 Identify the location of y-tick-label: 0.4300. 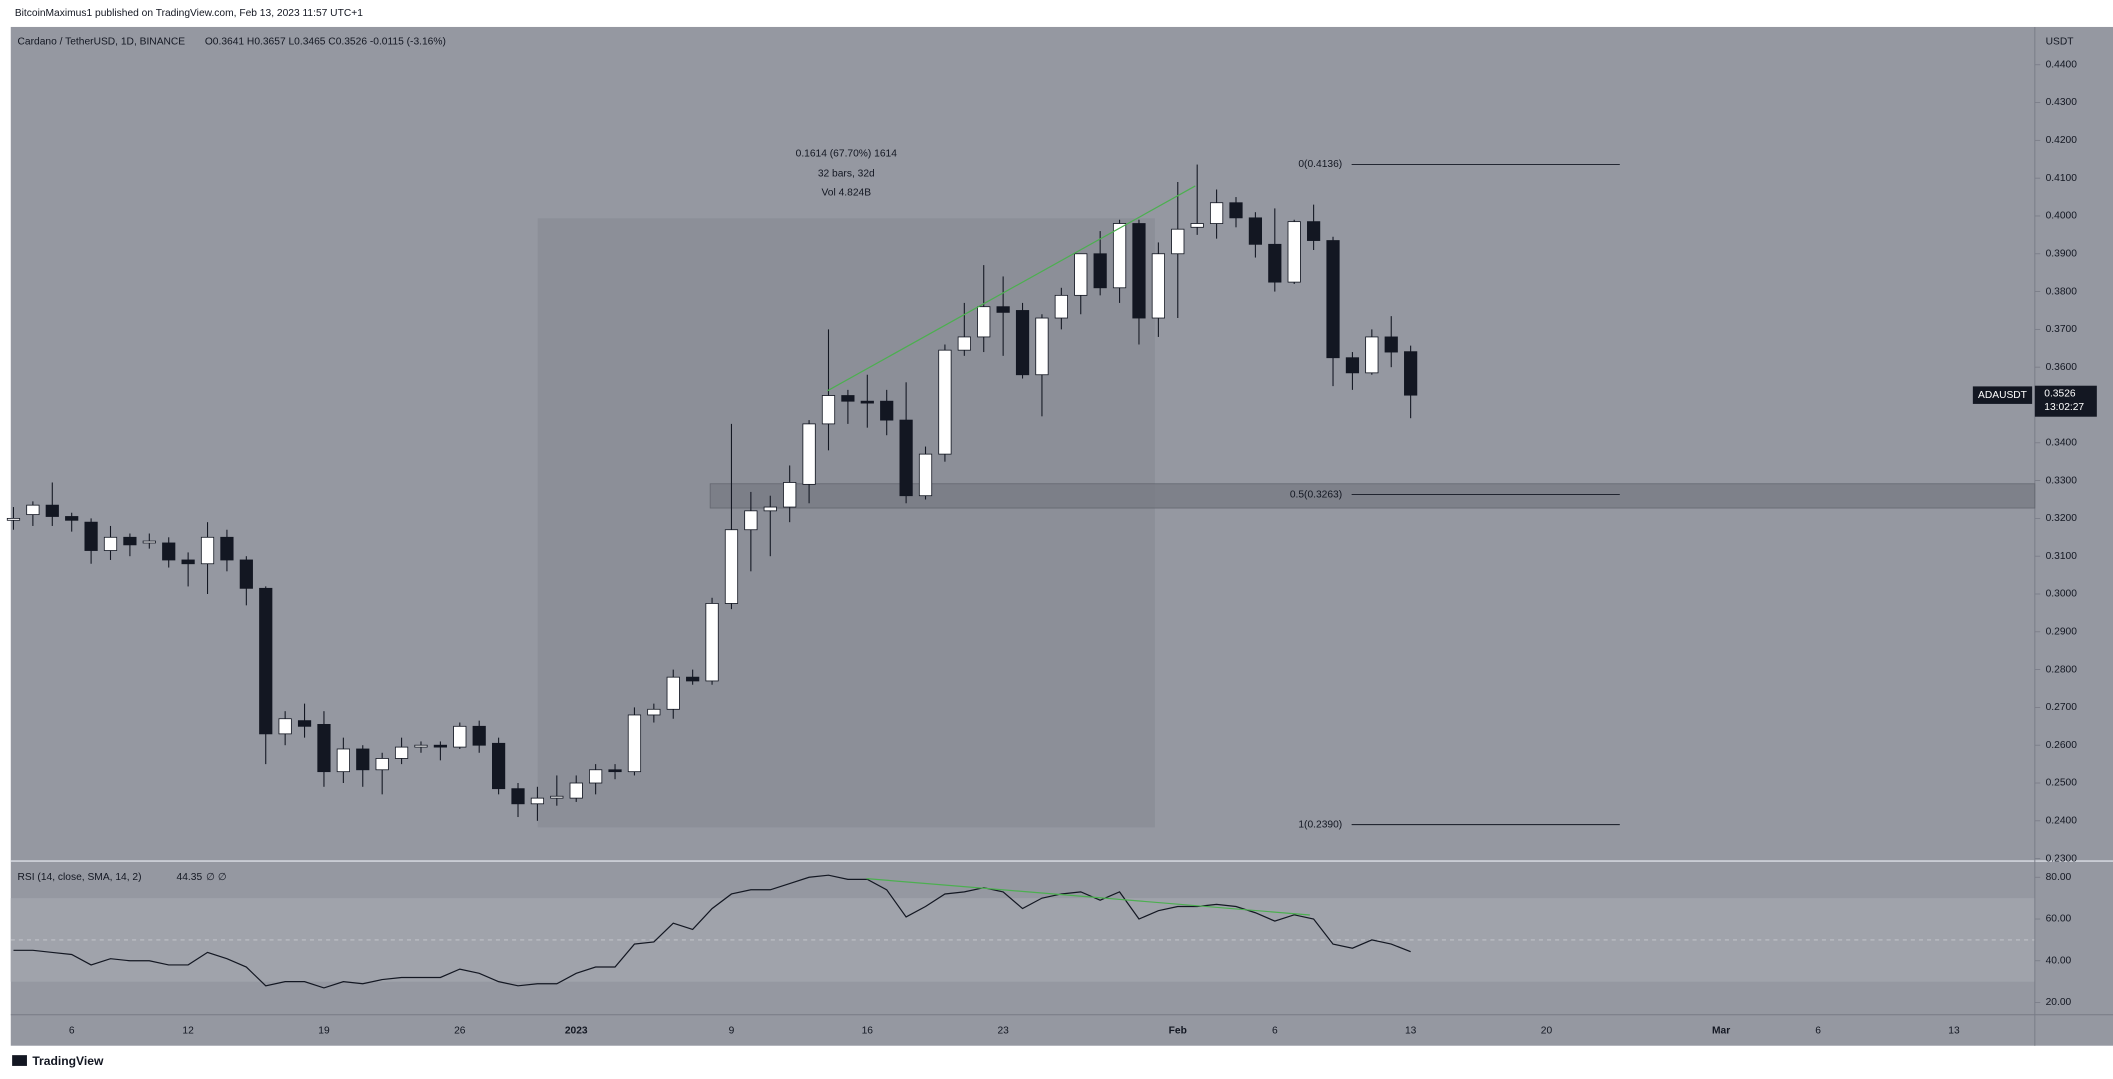
(2062, 102).